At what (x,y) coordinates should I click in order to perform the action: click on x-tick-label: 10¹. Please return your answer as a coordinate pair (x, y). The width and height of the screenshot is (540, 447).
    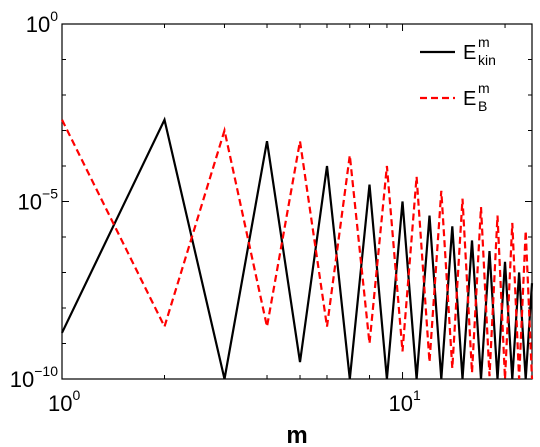
    Looking at the image, I should click on (405, 401).